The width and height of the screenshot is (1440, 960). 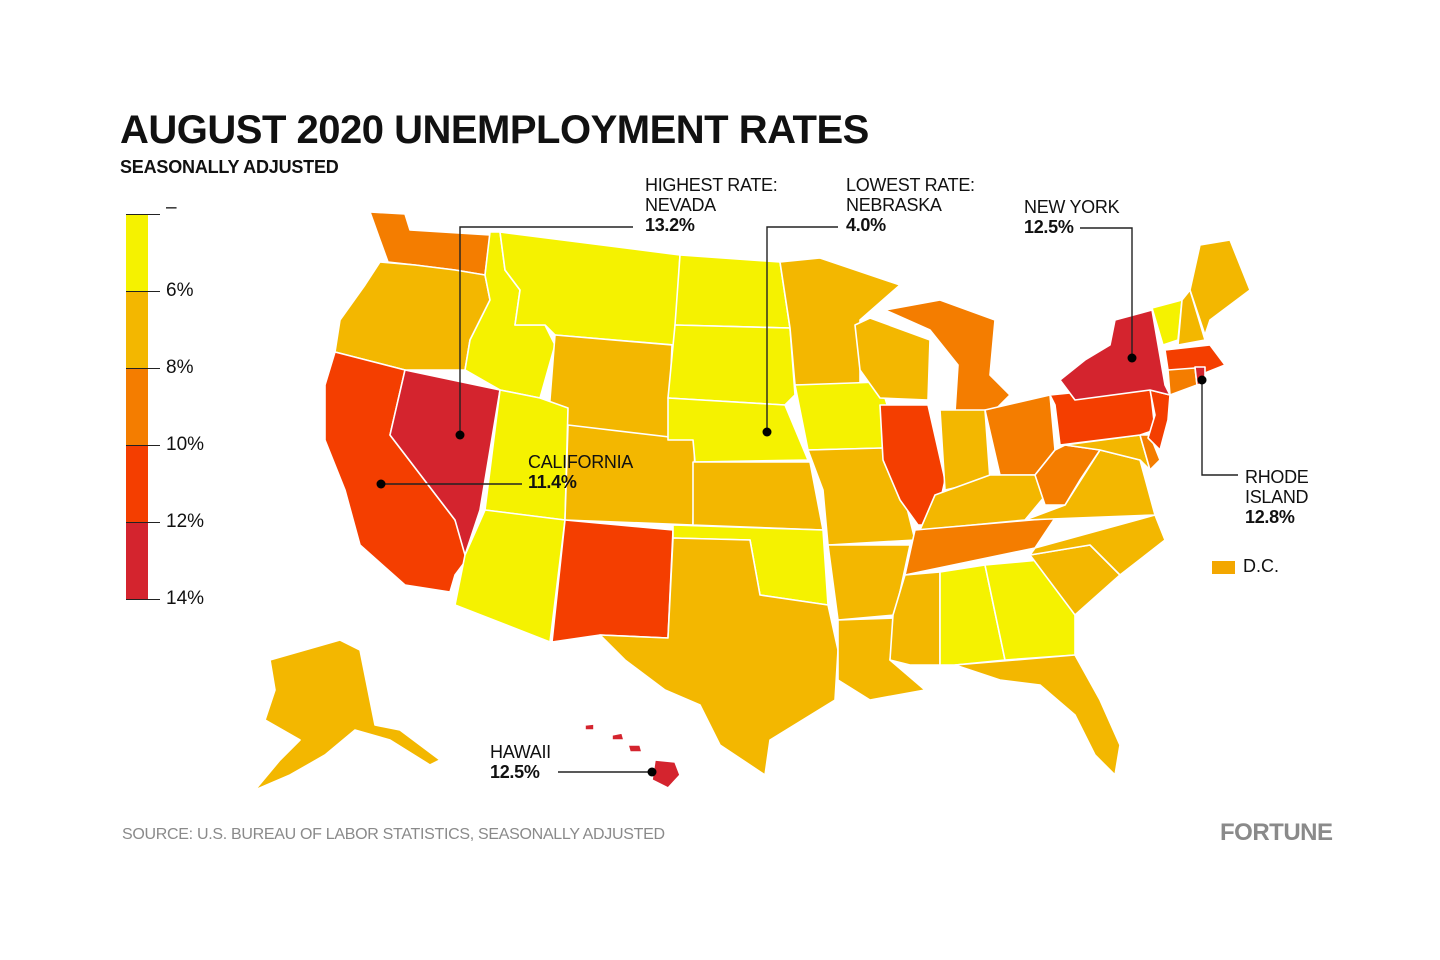 I want to click on callout-rhode-island: RHODE ISLAND 12.8%, so click(x=1277, y=497).